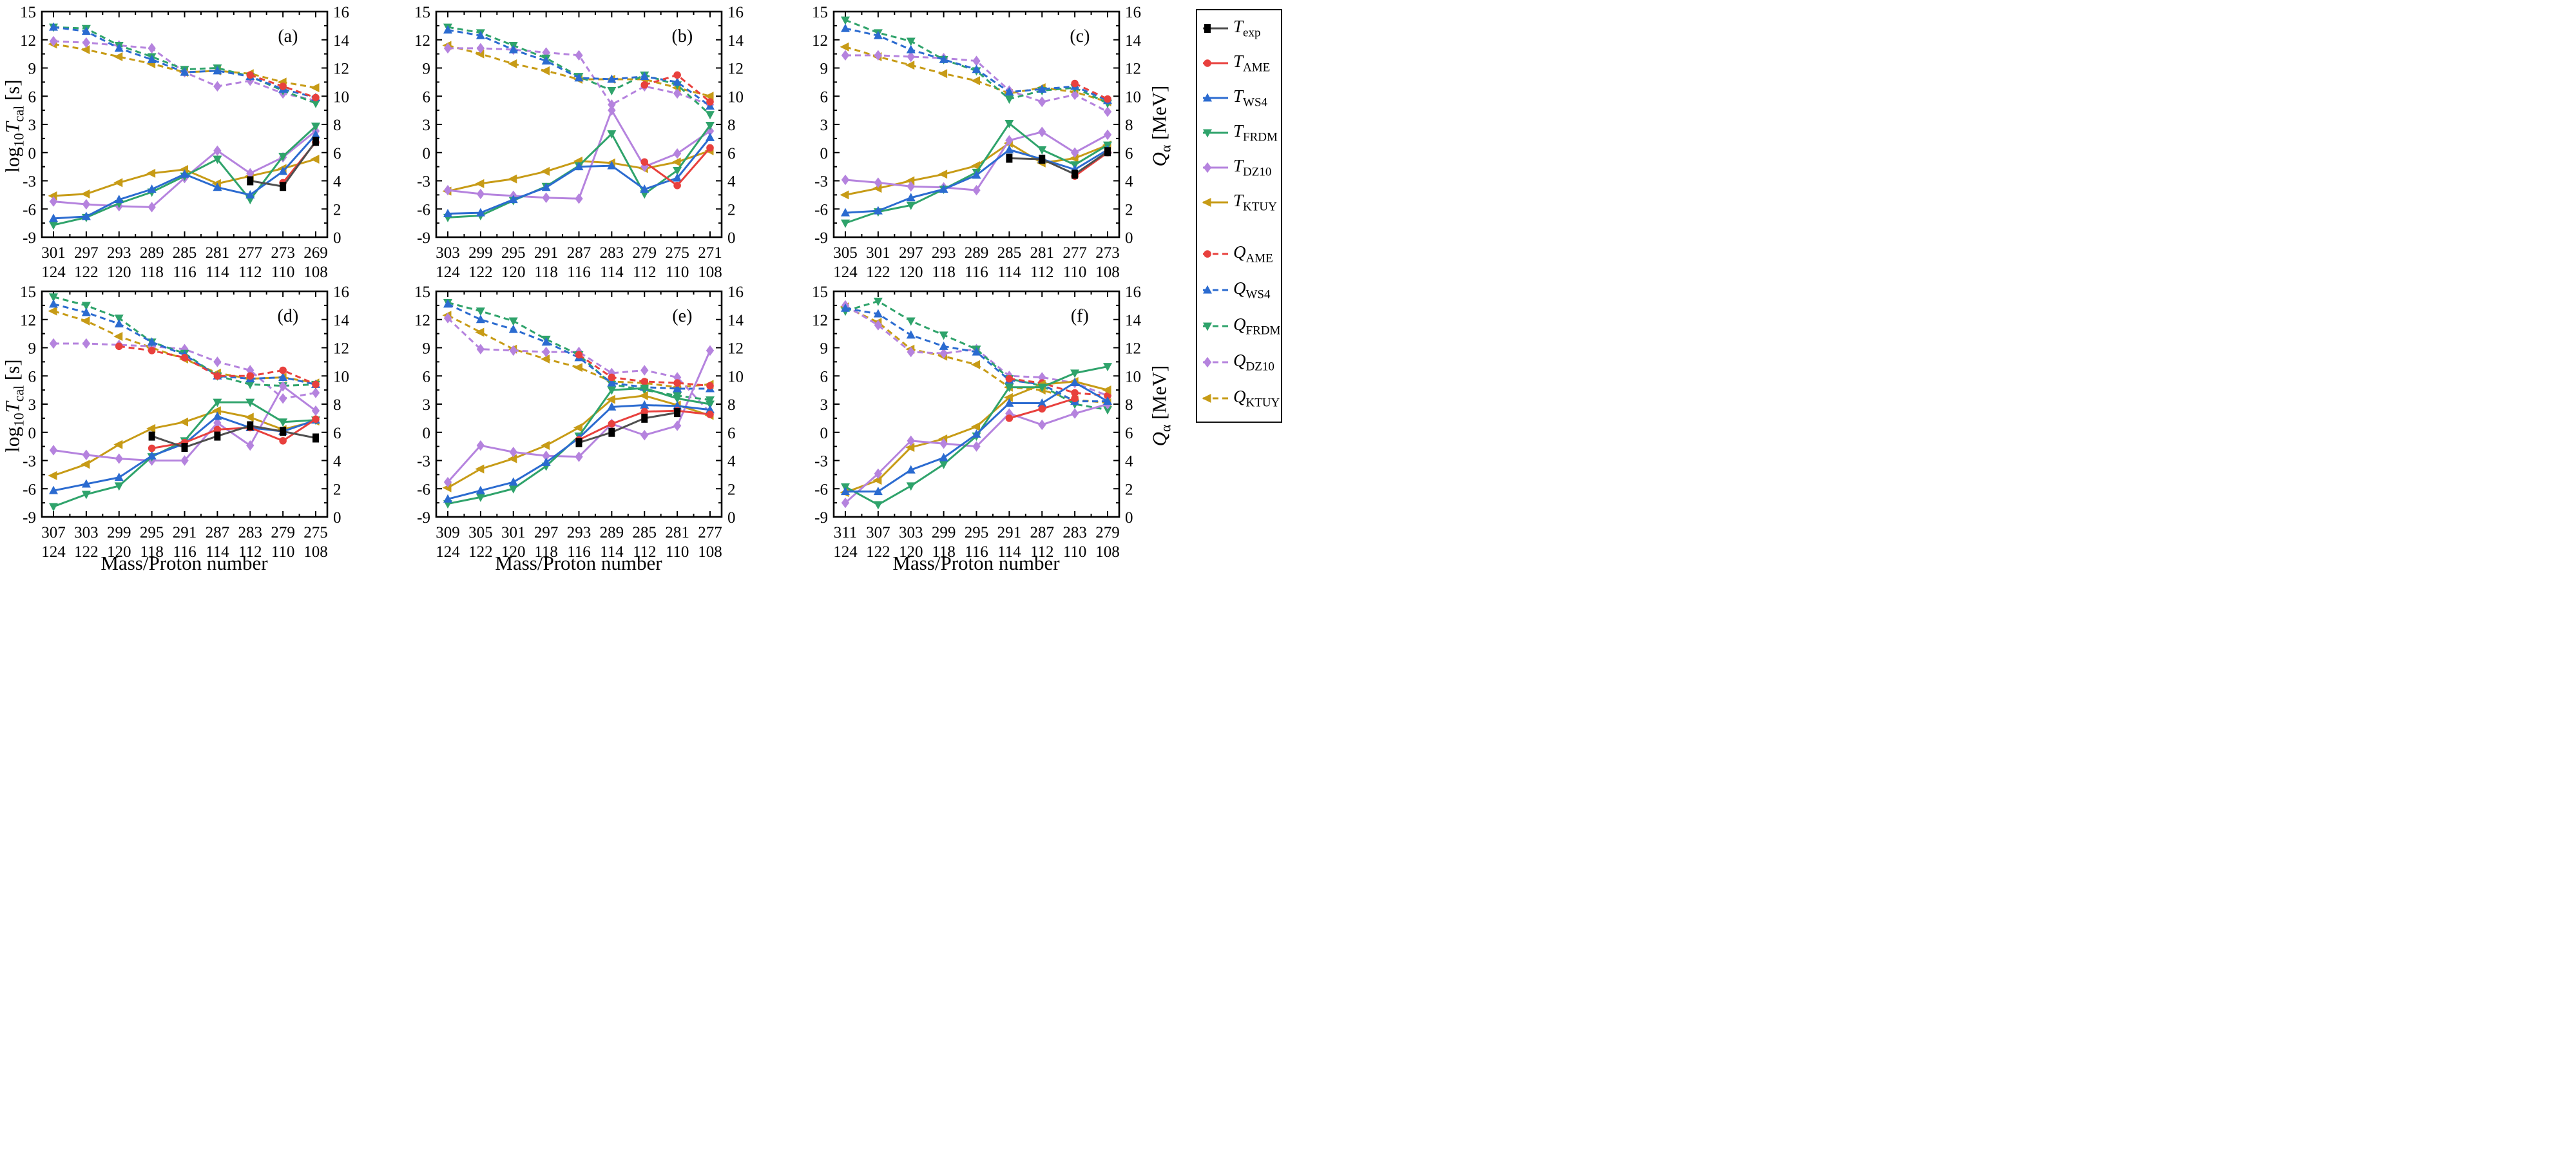 The image size is (2576, 1175). Describe the element at coordinates (1231, 28) in the screenshot. I see `legend-item-T-exp: Texp` at that location.